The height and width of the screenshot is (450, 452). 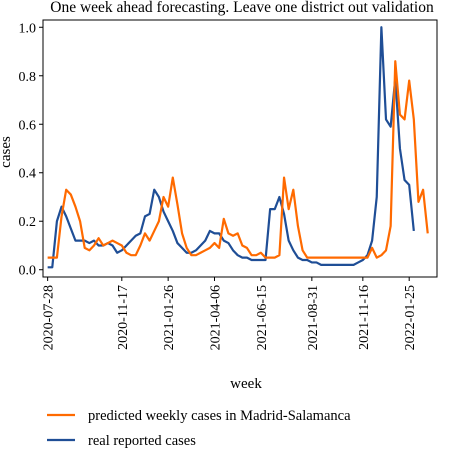 I want to click on y-tick-label: 0.0, so click(x=28, y=271).